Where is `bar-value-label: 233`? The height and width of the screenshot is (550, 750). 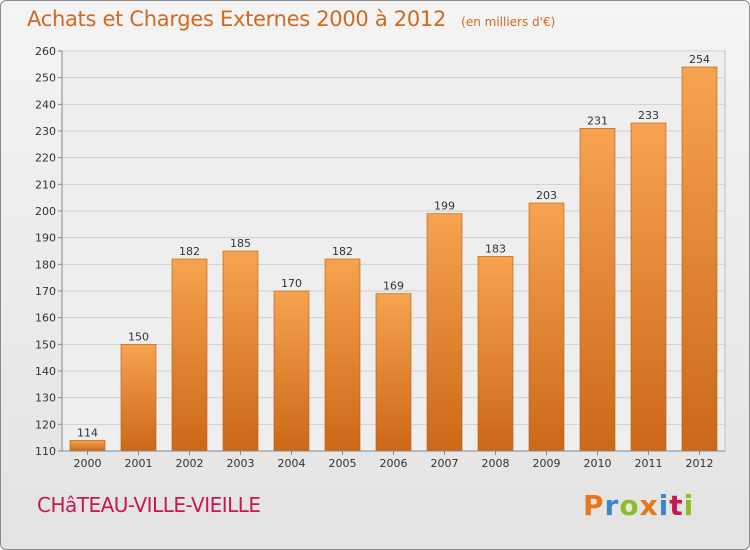 bar-value-label: 233 is located at coordinates (648, 115).